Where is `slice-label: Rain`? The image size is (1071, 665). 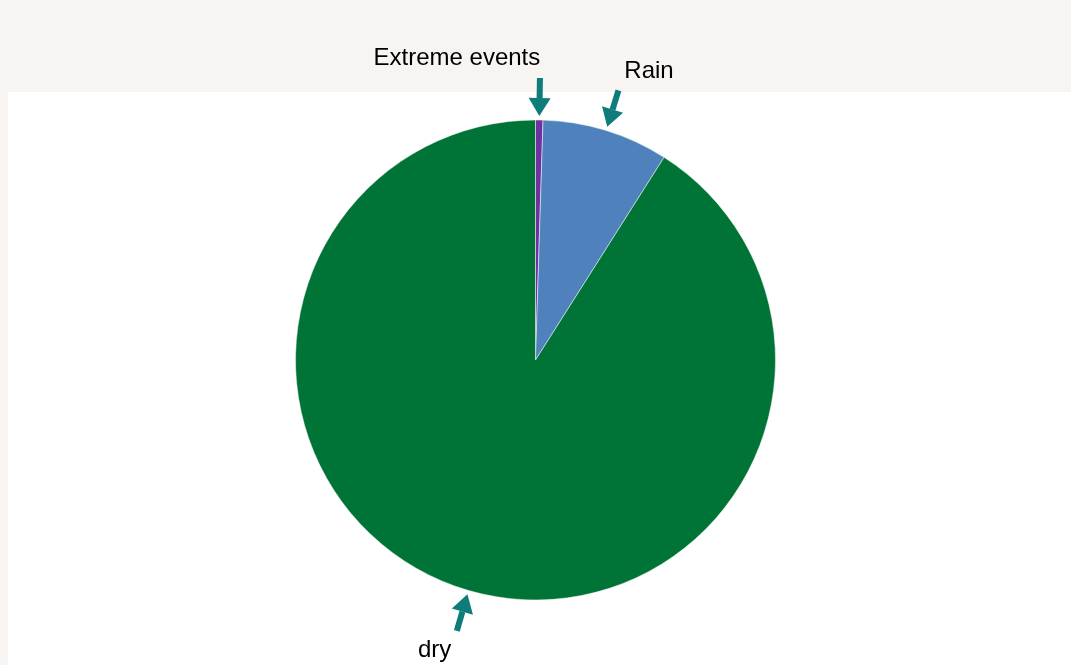
slice-label: Rain is located at coordinates (649, 70).